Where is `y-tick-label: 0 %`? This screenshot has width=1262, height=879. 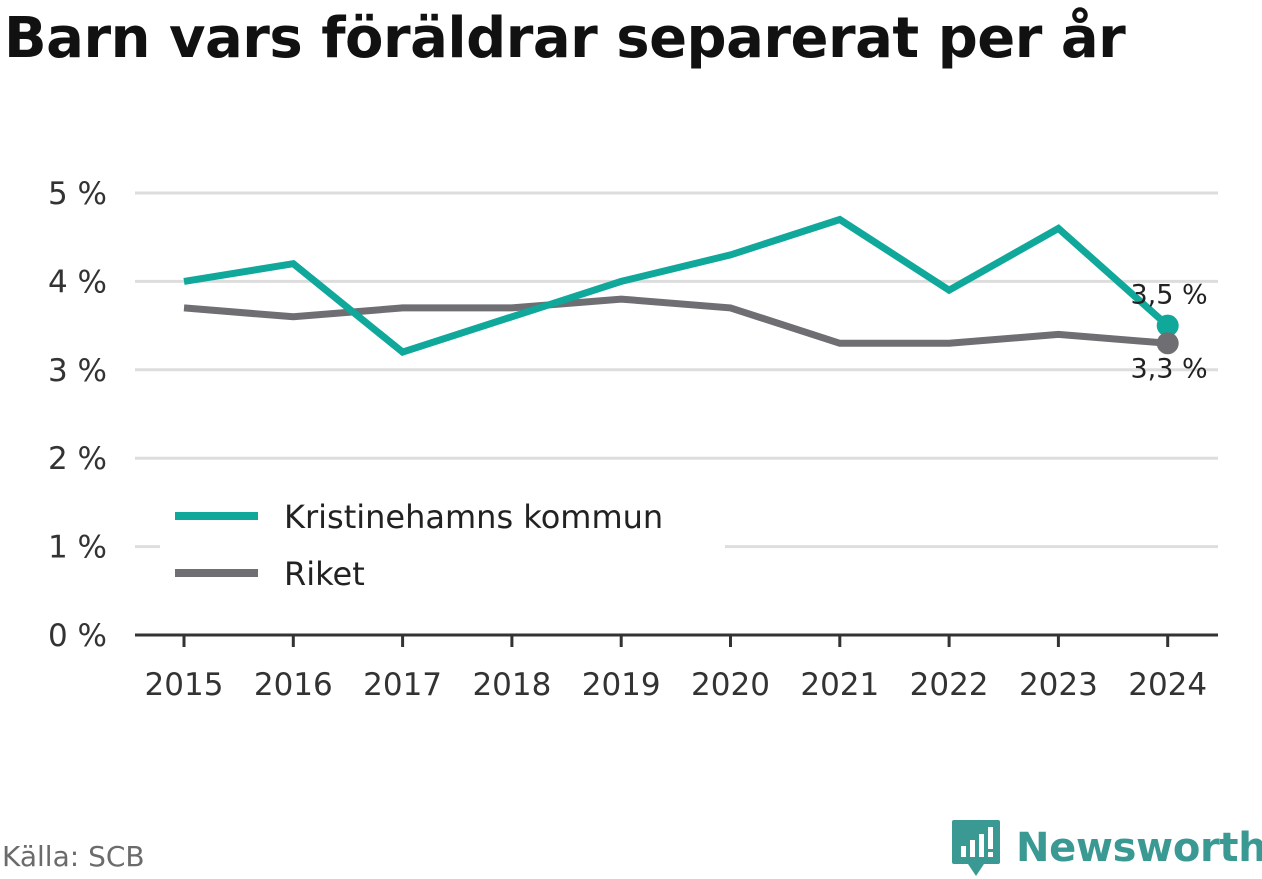
y-tick-label: 0 % is located at coordinates (77, 636).